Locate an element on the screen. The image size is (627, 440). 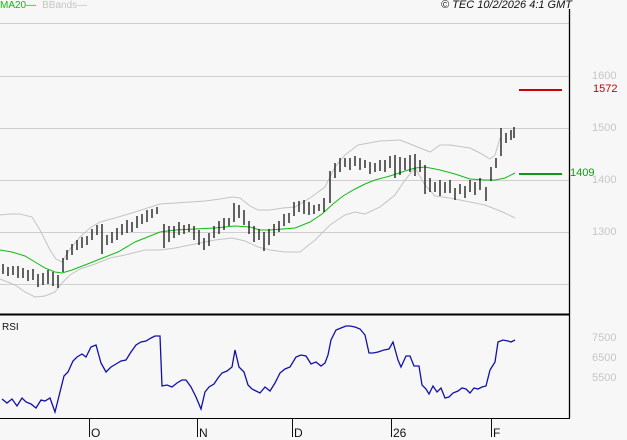
resistance-value-label: 1572 is located at coordinates (605, 89).